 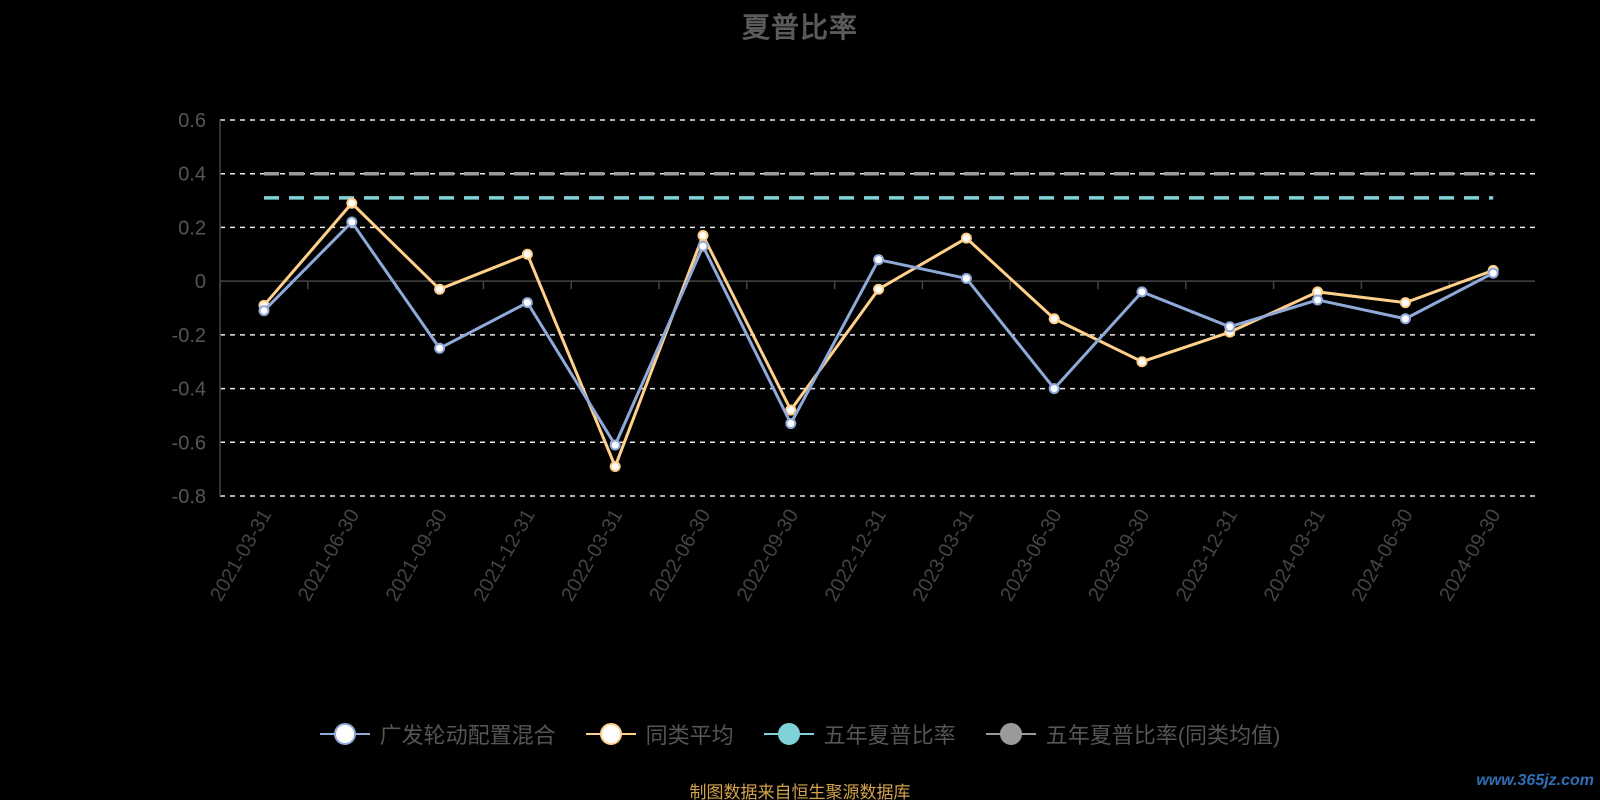 What do you see at coordinates (768, 556) in the screenshot?
I see `x-tick-label: 2022-09-30` at bounding box center [768, 556].